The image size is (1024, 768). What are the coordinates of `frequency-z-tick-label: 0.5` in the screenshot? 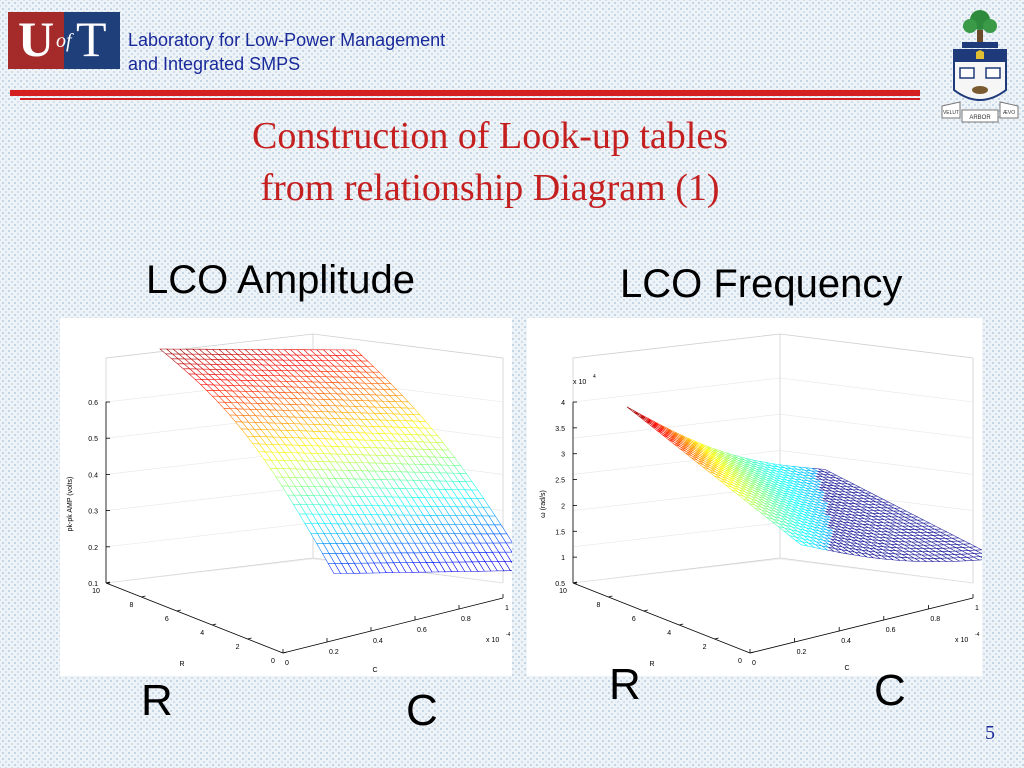 It's located at (560, 584).